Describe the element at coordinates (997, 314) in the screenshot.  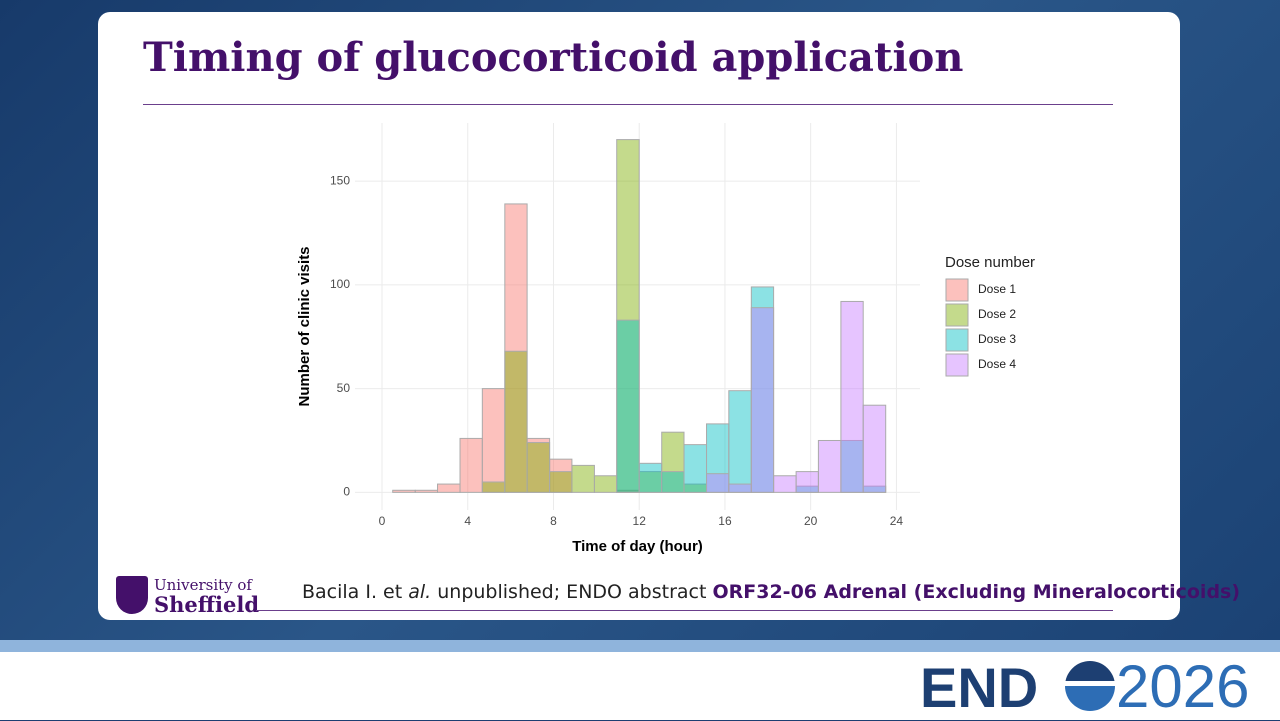
I see `legend-label: Dose 2` at that location.